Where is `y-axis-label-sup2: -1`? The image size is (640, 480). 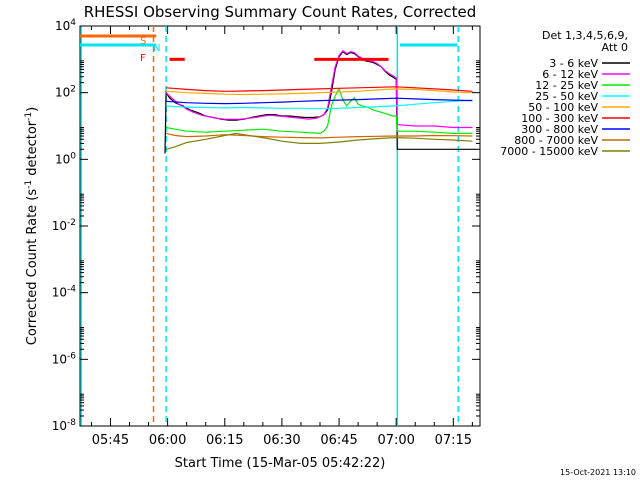 y-axis-label-sup2: -1 is located at coordinates (29, 116).